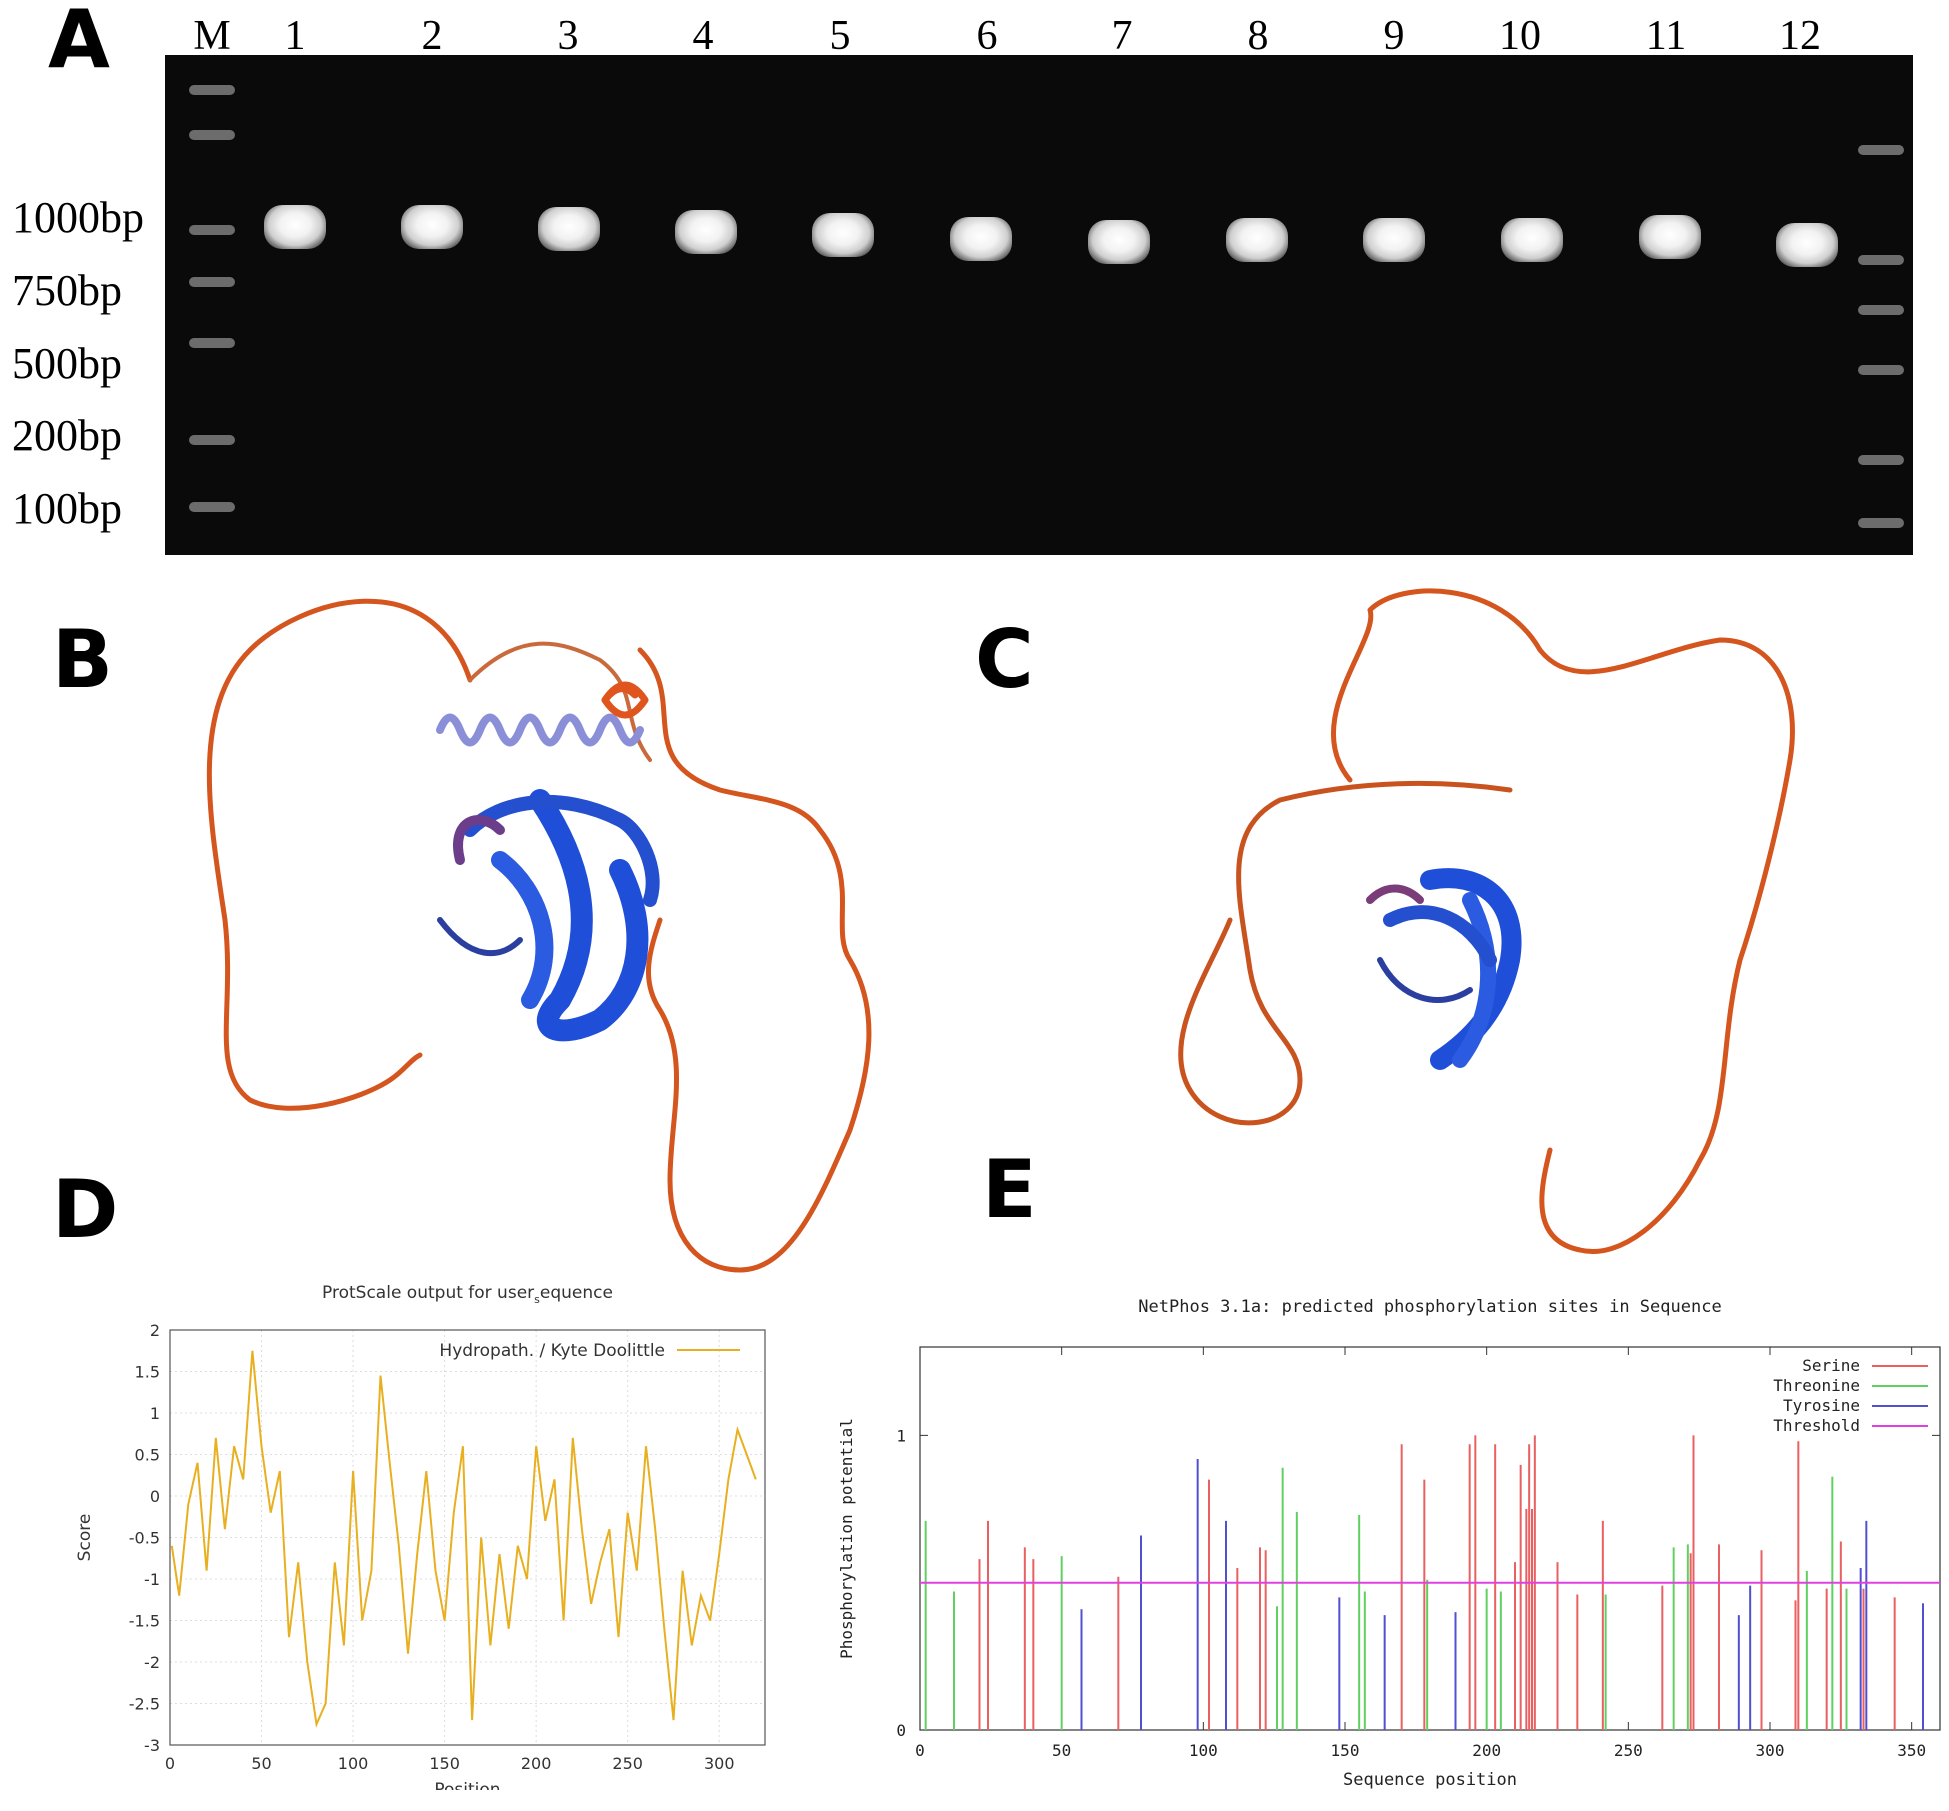 The image size is (1949, 1811). What do you see at coordinates (1816, 1385) in the screenshot?
I see `legend-label: Threonine` at bounding box center [1816, 1385].